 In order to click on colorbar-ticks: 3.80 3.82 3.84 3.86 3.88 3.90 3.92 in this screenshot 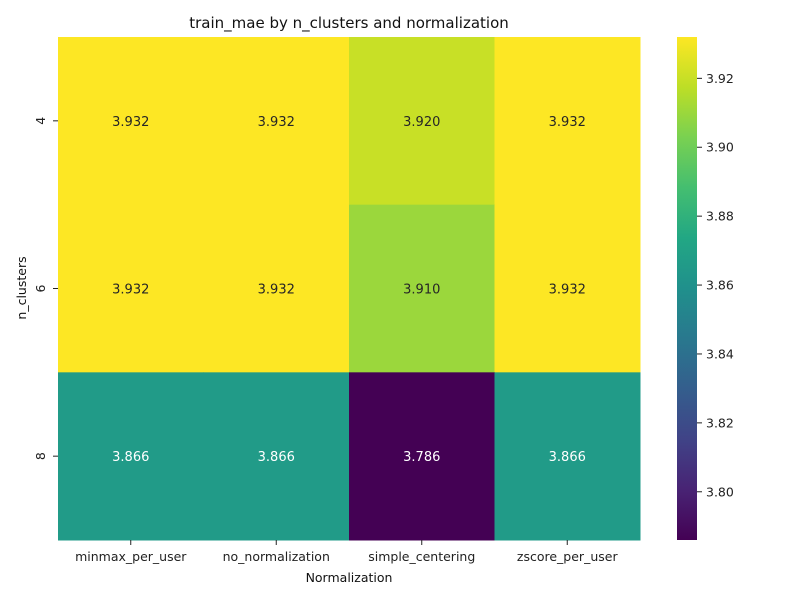, I will do `click(715, 285)`.